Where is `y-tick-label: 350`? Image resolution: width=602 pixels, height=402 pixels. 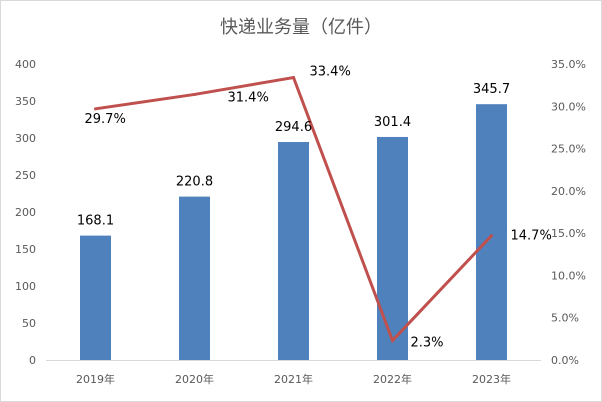
y-tick-label: 350 is located at coordinates (25, 101).